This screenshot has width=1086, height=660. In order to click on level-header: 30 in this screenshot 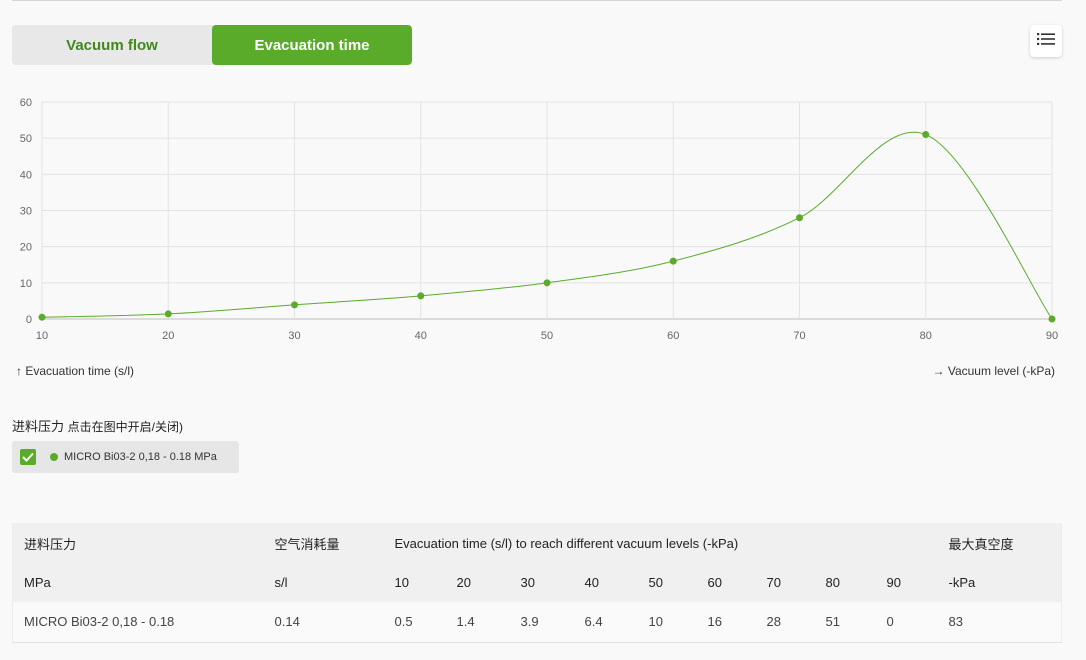, I will do `click(527, 582)`.